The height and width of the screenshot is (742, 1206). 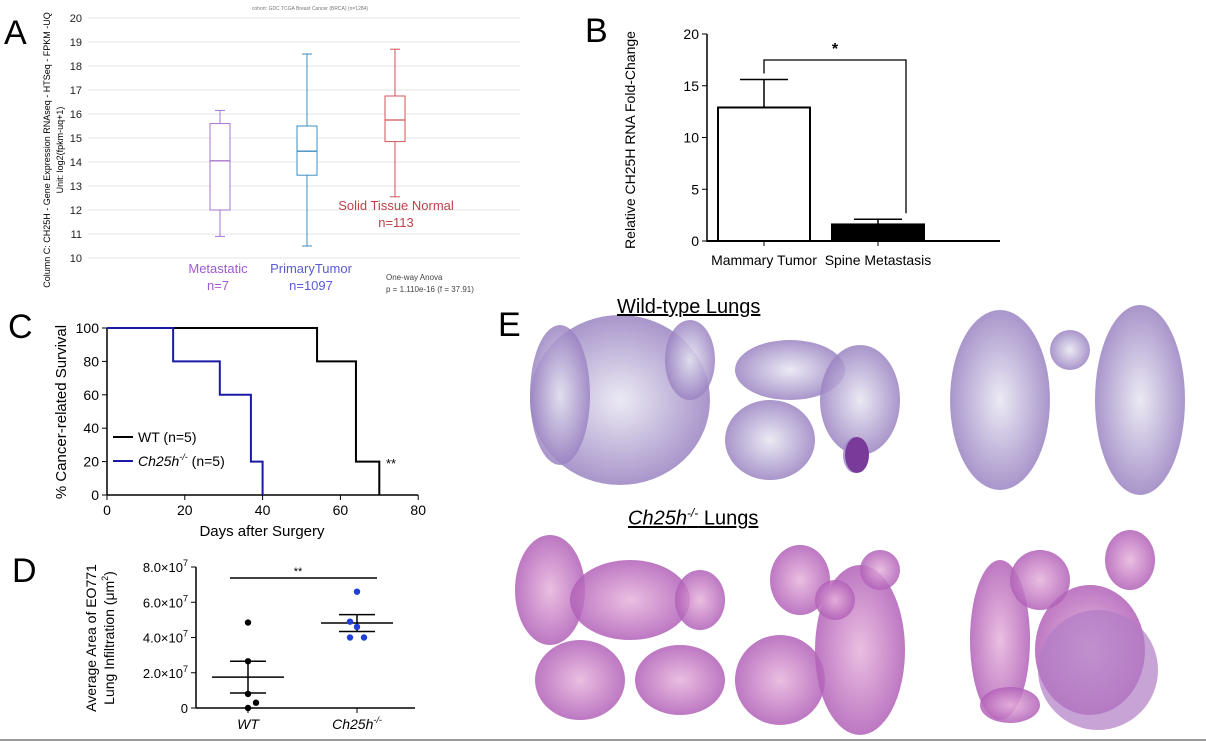 I want to click on anova-label: One-way Anova, so click(x=414, y=277).